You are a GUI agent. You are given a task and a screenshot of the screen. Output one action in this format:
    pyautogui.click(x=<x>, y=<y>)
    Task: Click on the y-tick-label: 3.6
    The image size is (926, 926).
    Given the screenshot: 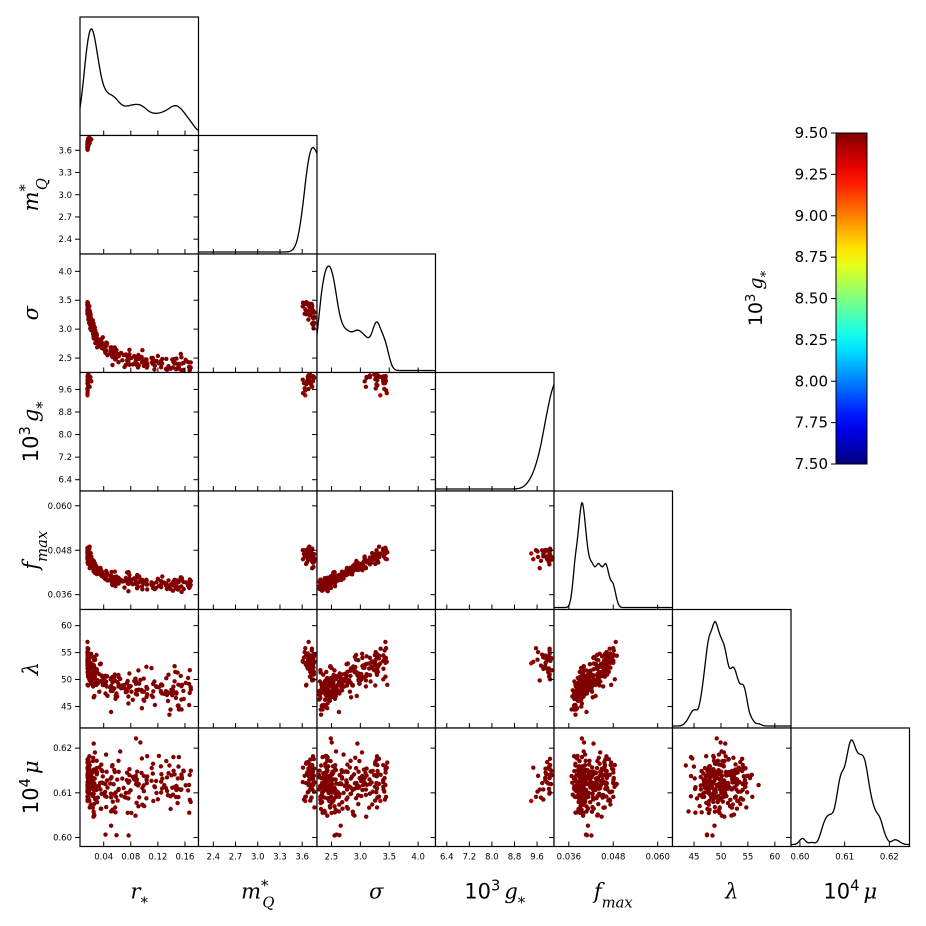 What is the action you would take?
    pyautogui.click(x=65, y=151)
    